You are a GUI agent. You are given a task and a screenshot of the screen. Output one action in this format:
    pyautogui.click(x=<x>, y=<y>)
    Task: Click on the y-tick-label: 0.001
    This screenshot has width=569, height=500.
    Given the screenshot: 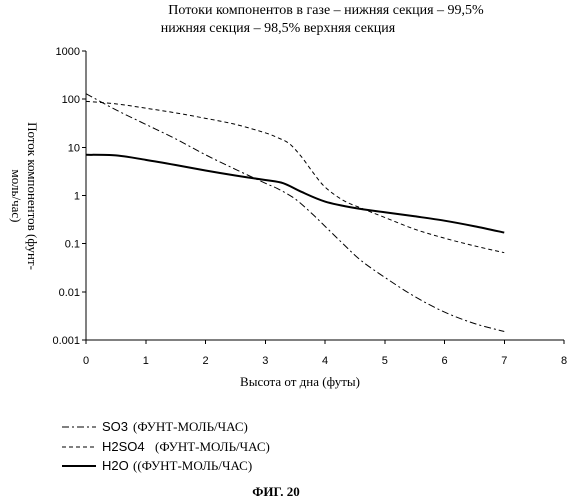 What is the action you would take?
    pyautogui.click(x=66, y=341)
    